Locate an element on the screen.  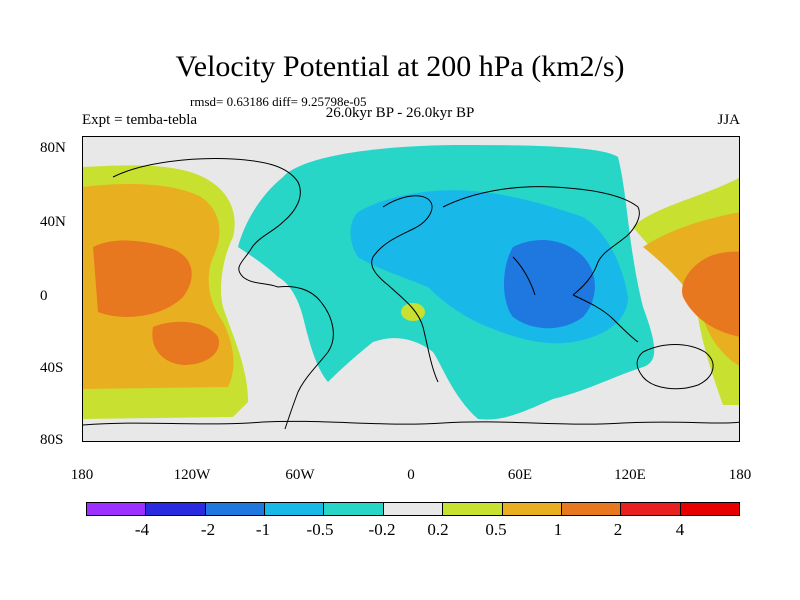
colorbar-label-1: 1 is located at coordinates (558, 529).